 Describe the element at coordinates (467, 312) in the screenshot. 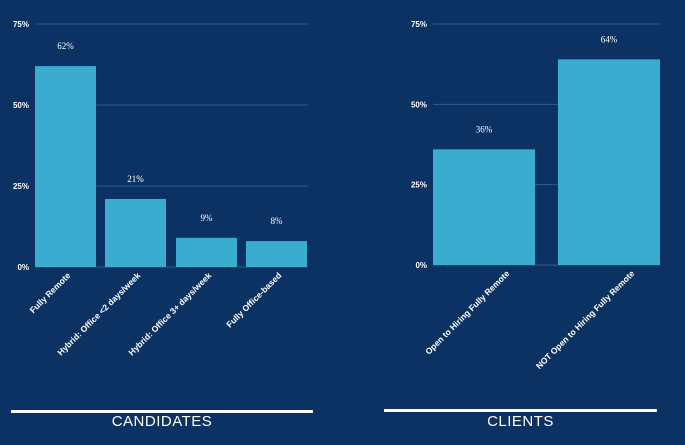

I see `category-label: Open to Hiring Fully Remote` at that location.